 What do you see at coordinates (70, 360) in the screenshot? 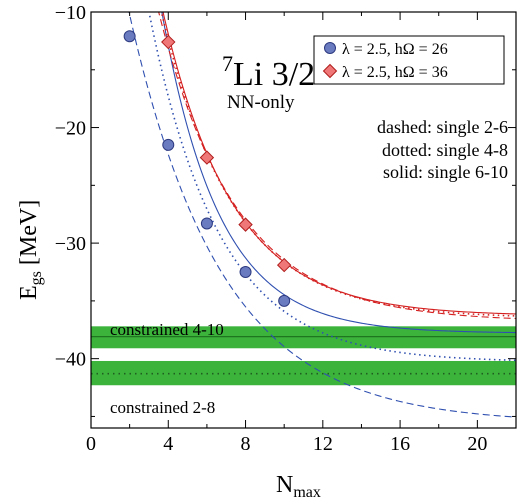
I see `y-tick-label: −40` at bounding box center [70, 360].